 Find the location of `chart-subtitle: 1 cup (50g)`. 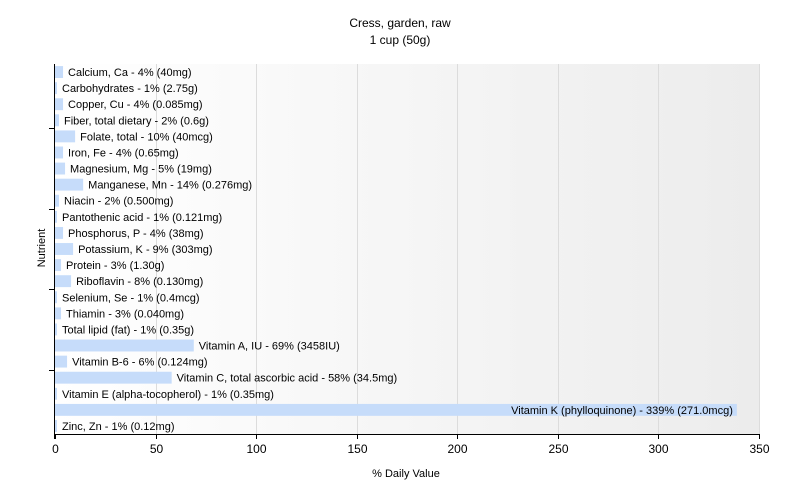

chart-subtitle: 1 cup (50g) is located at coordinates (400, 40).